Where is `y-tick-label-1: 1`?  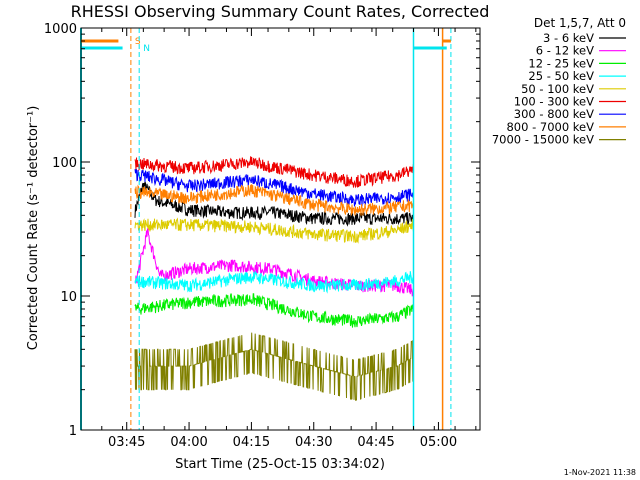 y-tick-label-1: 1 is located at coordinates (73, 431).